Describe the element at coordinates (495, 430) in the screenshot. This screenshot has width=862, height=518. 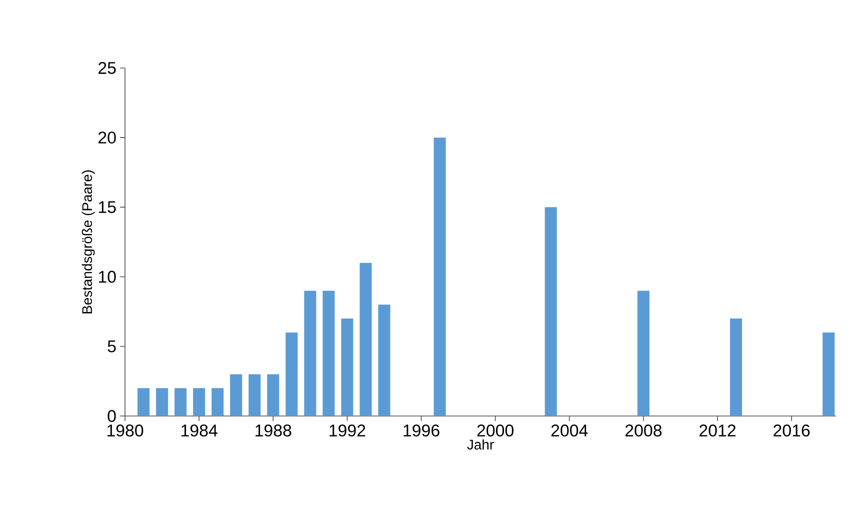
I see `x-tick-label: 2000` at that location.